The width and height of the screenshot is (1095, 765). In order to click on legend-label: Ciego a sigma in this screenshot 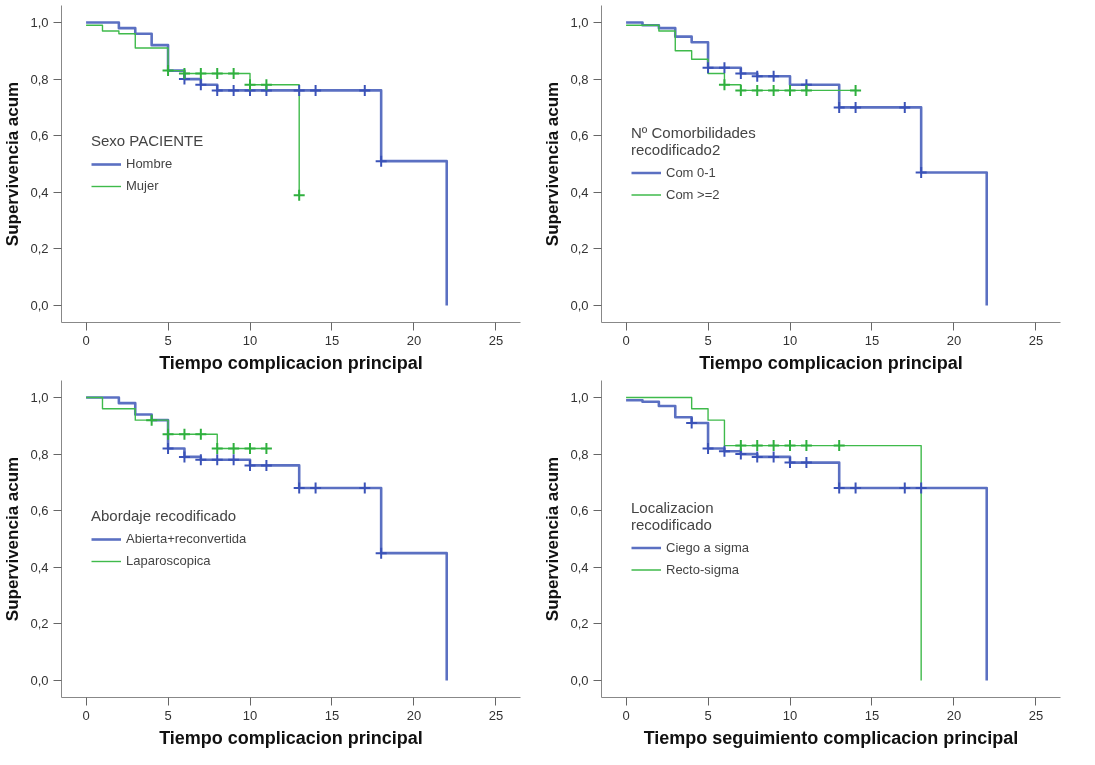, I will do `click(708, 547)`.